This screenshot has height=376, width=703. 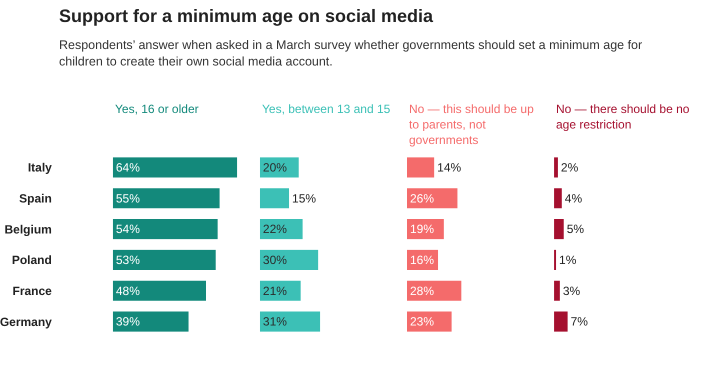 I want to click on data-label: 39%, so click(x=128, y=321).